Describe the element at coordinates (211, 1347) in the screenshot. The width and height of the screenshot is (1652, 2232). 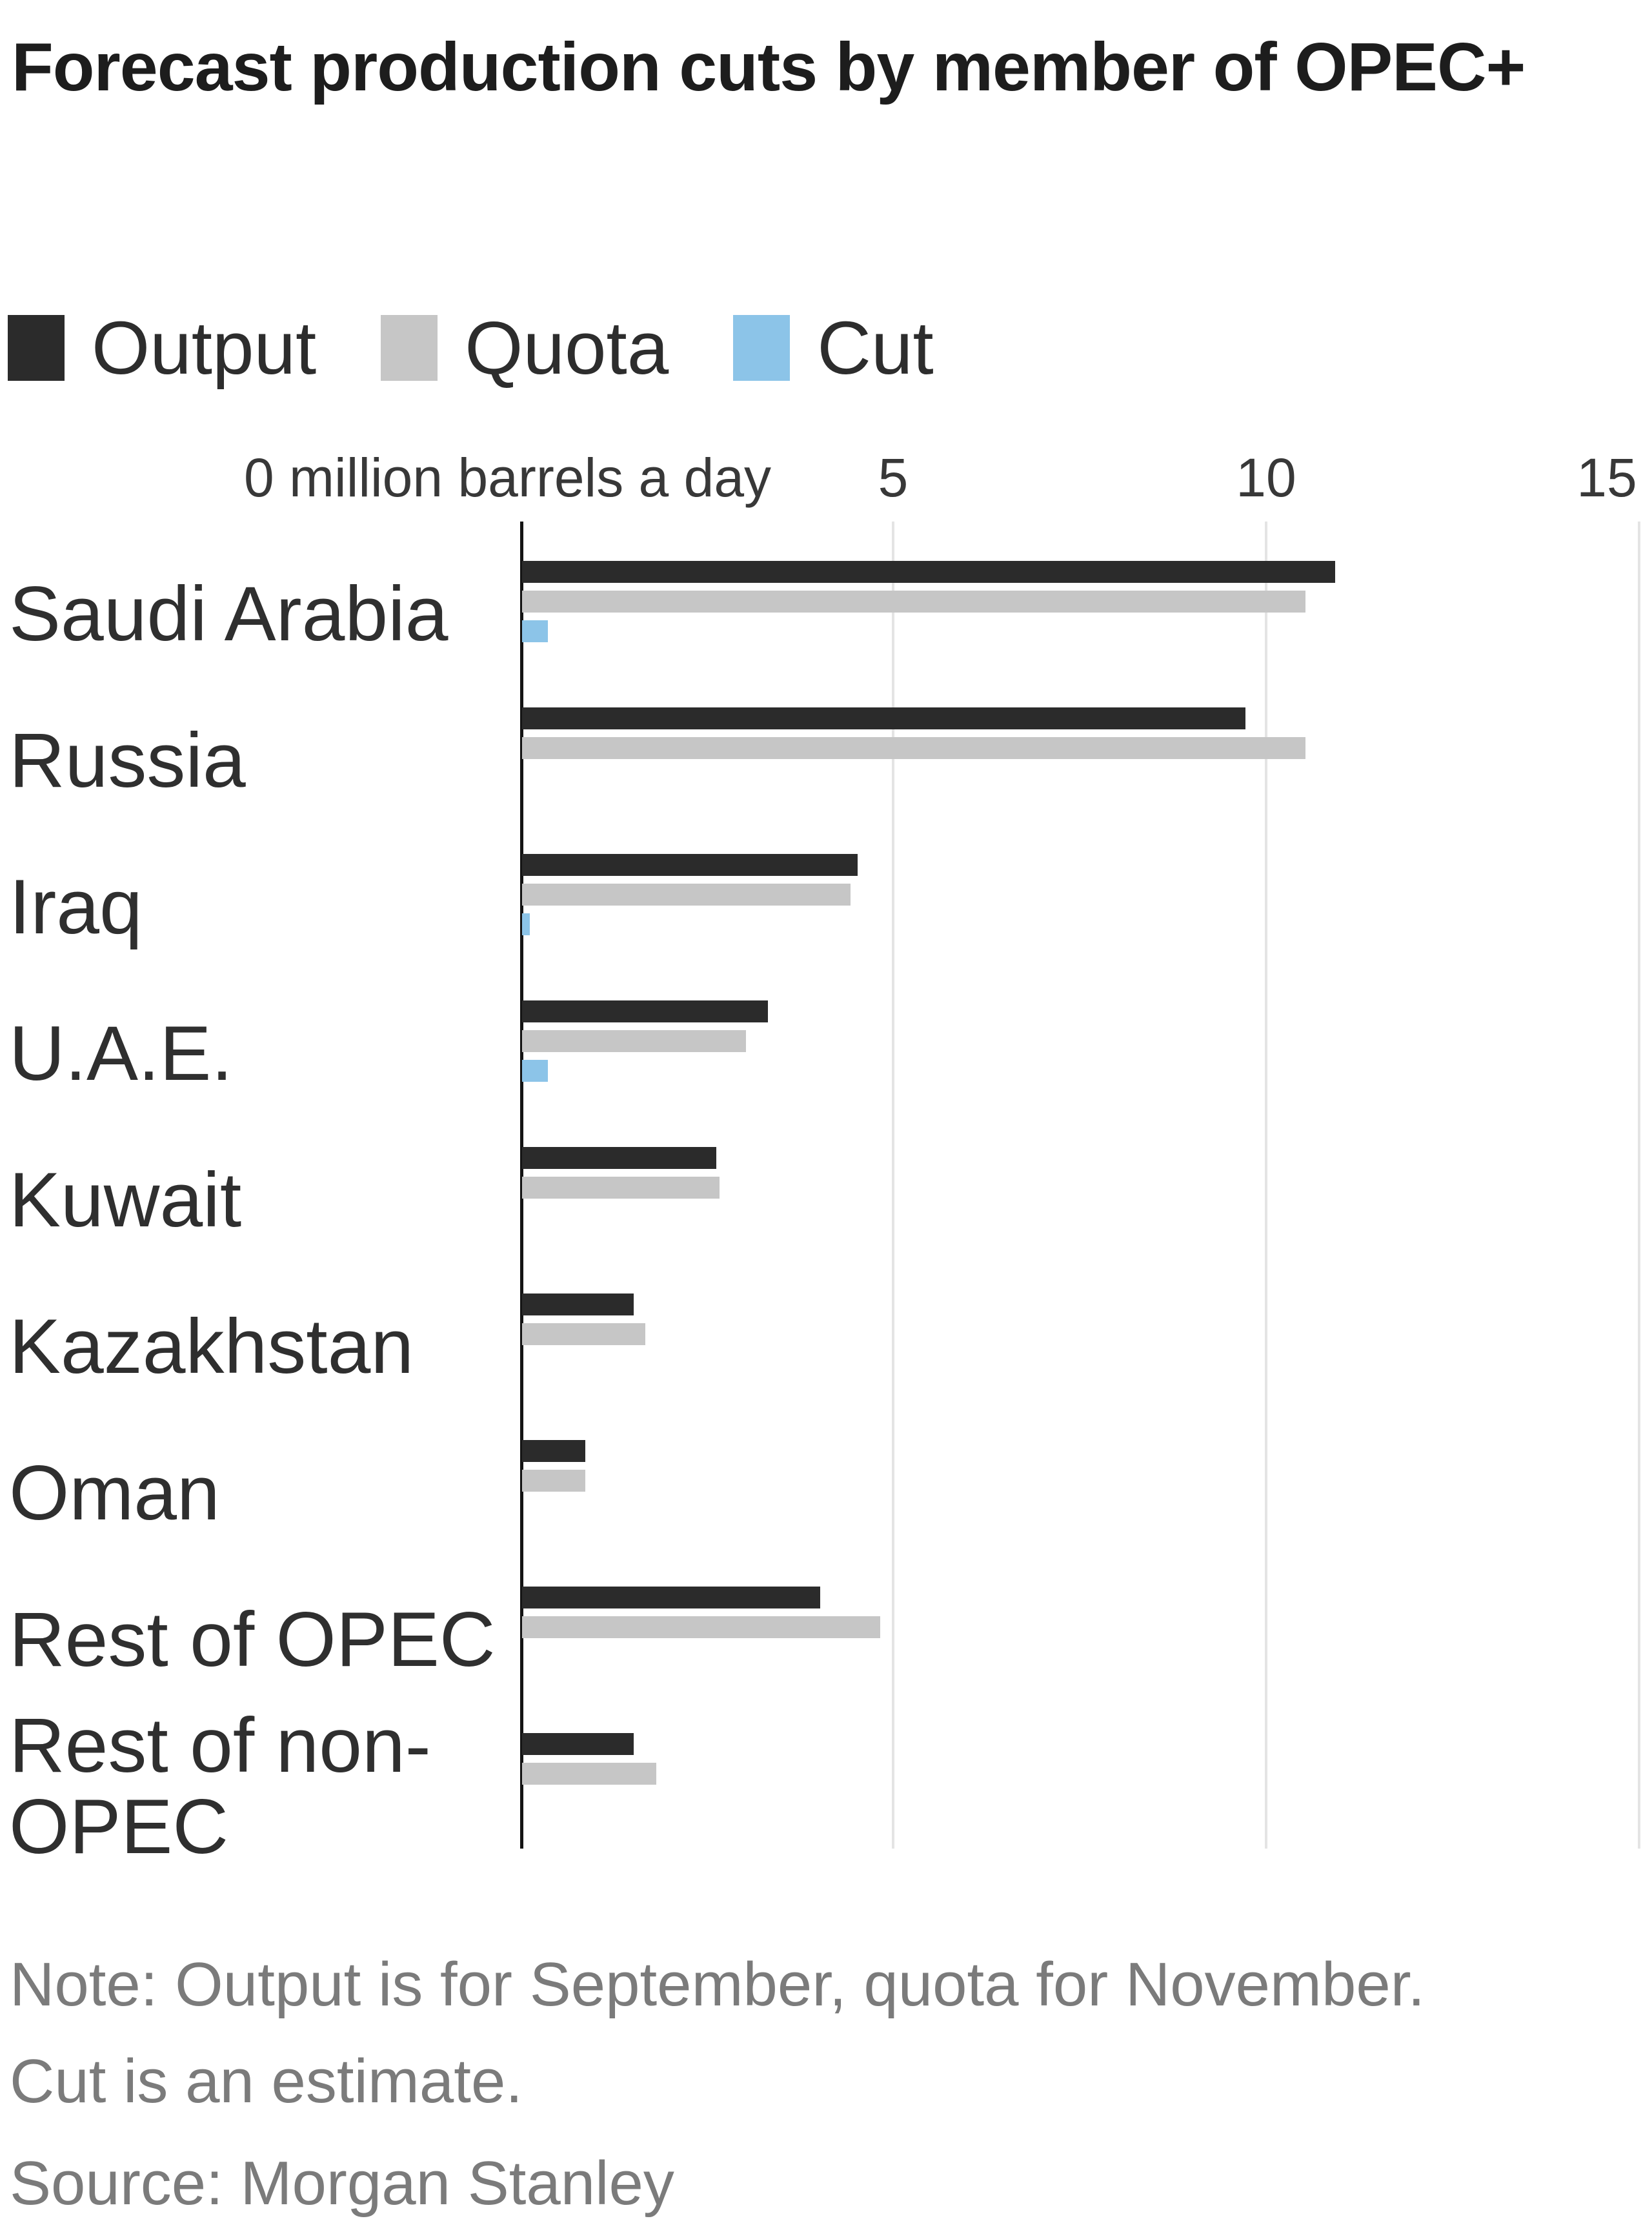
I see `row-label: Kazakhstan` at that location.